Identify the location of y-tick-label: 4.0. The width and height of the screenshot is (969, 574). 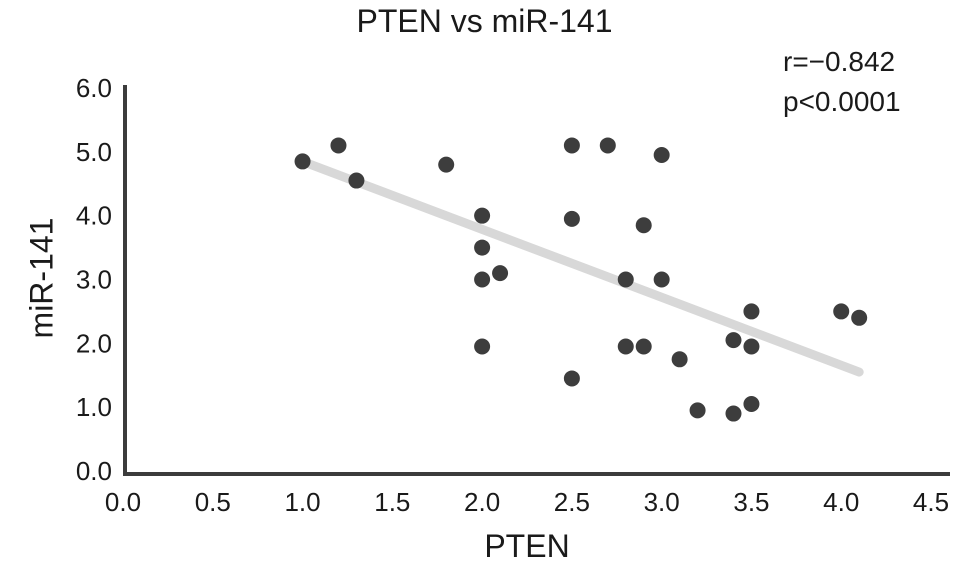
(94, 216).